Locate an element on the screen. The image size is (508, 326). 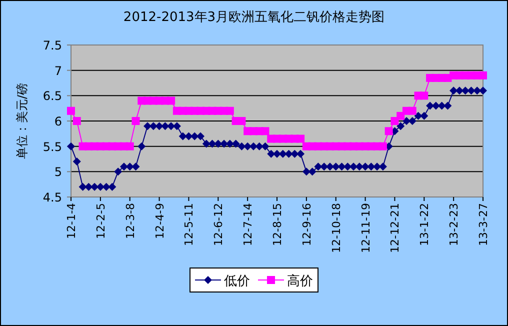
y-tick-label: 7 is located at coordinates (58, 71).